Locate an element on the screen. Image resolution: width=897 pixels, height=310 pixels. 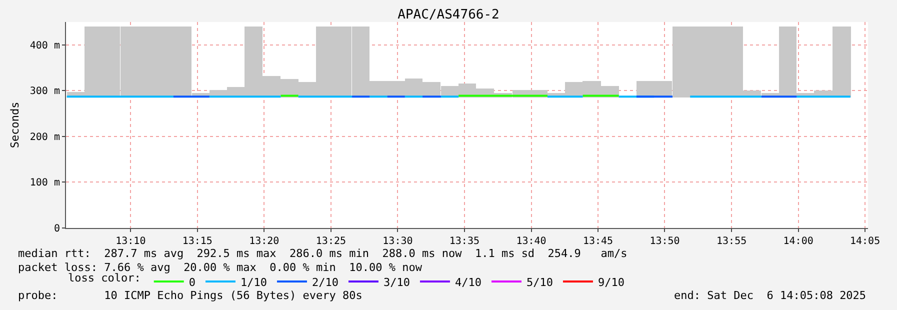
x-tick-label: 13:20 is located at coordinates (264, 241).